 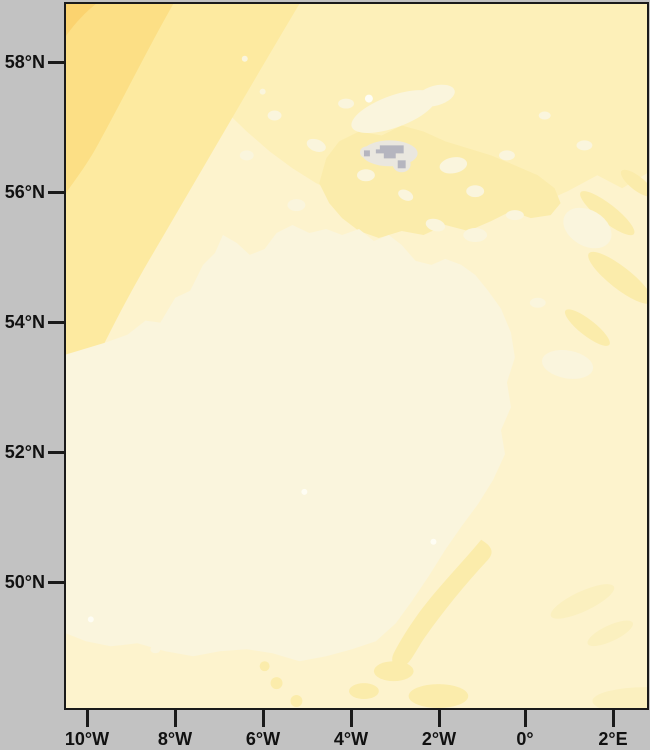 I want to click on lon-tick-6w, so click(x=263, y=718).